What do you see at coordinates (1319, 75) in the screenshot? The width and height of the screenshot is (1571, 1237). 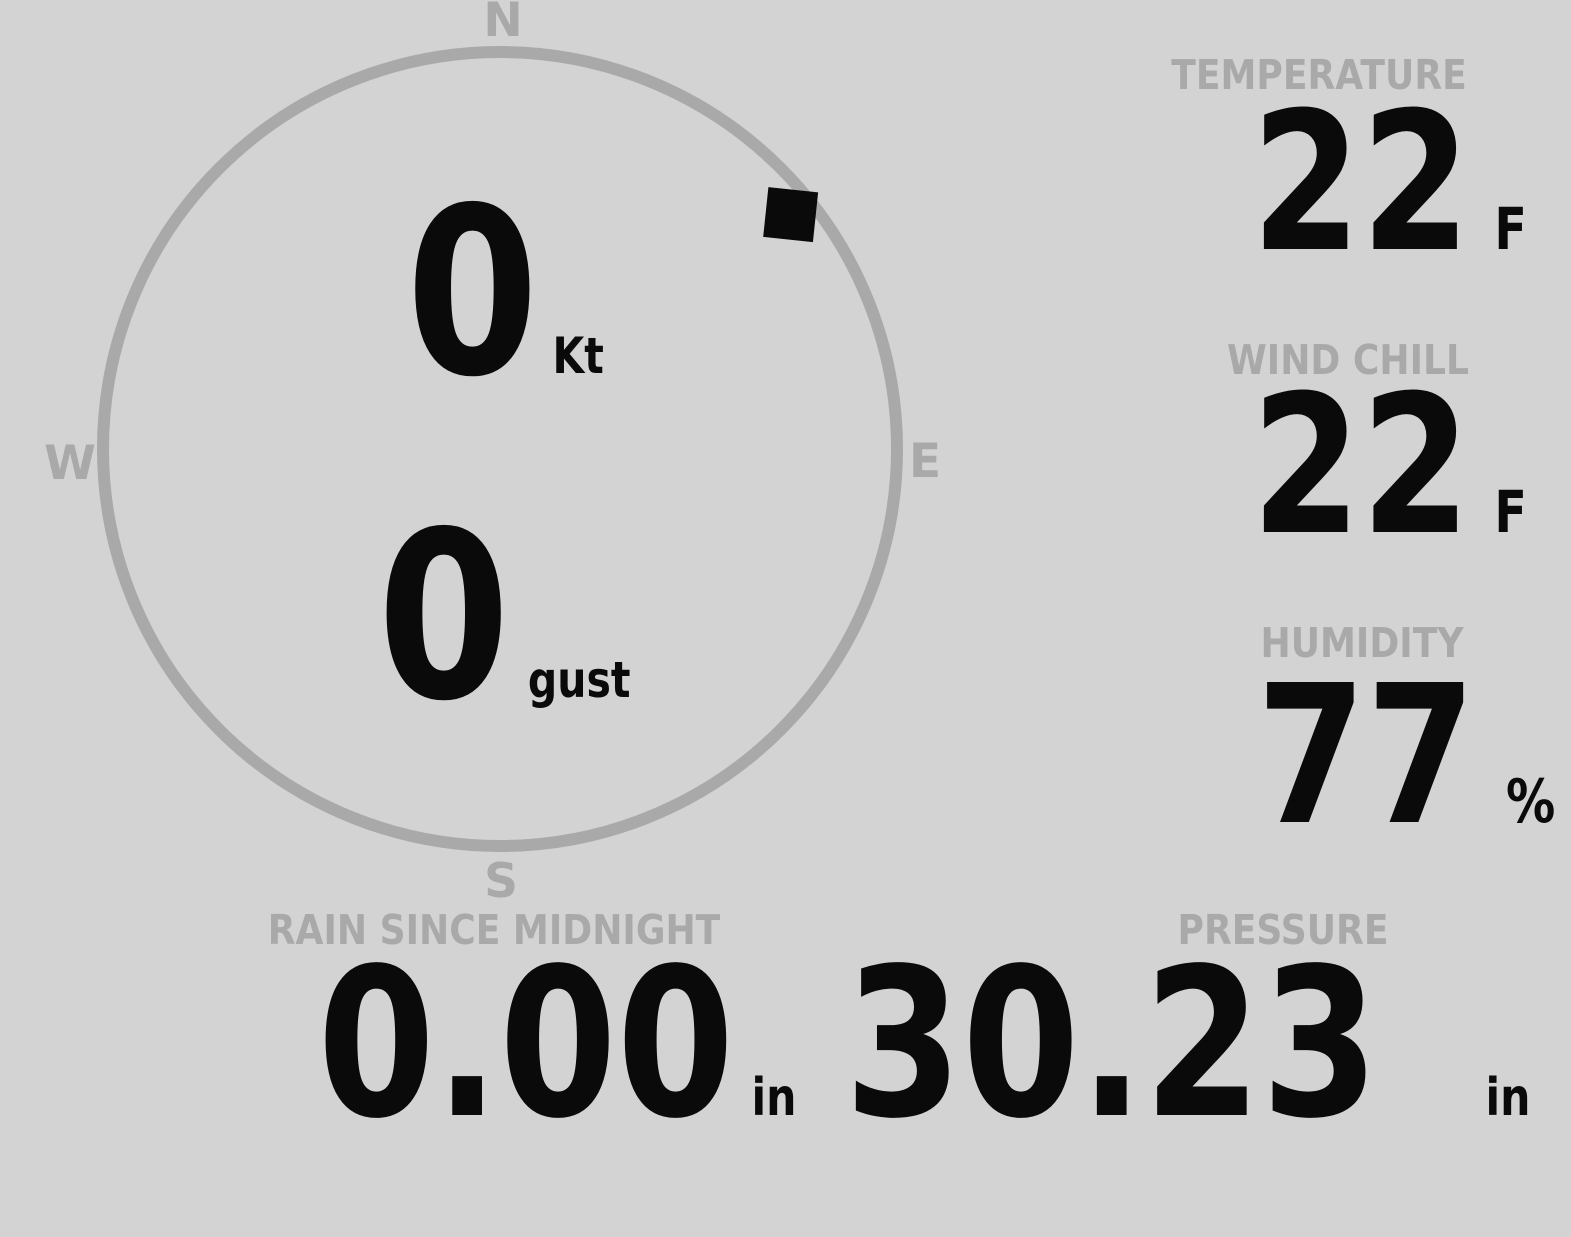 I see `temperature-label: TEMPERATURE` at bounding box center [1319, 75].